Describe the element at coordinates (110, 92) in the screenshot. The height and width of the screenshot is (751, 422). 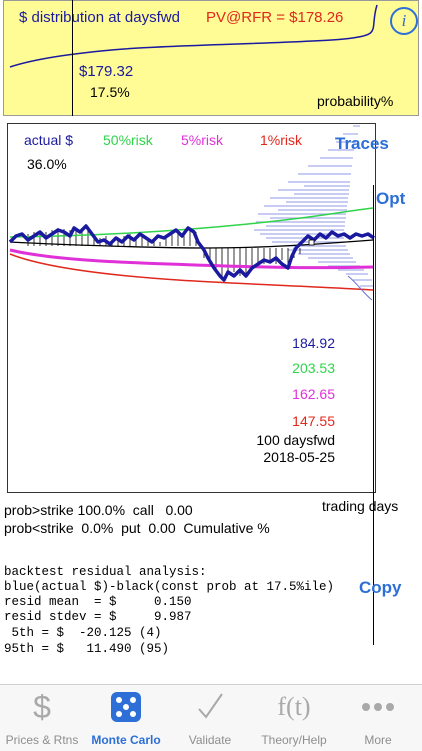
I see `distribution-percentile: 17.5%` at that location.